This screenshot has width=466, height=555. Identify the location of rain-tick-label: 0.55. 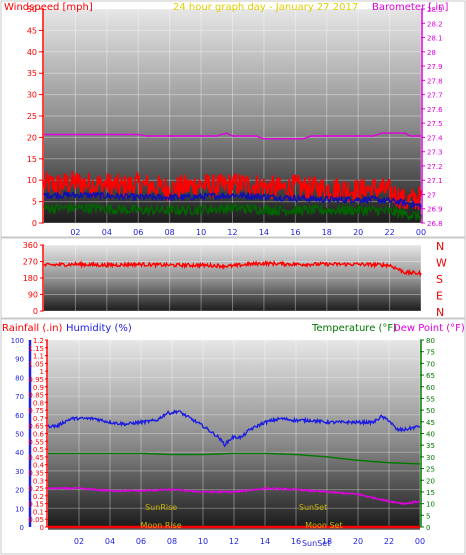
(36, 442).